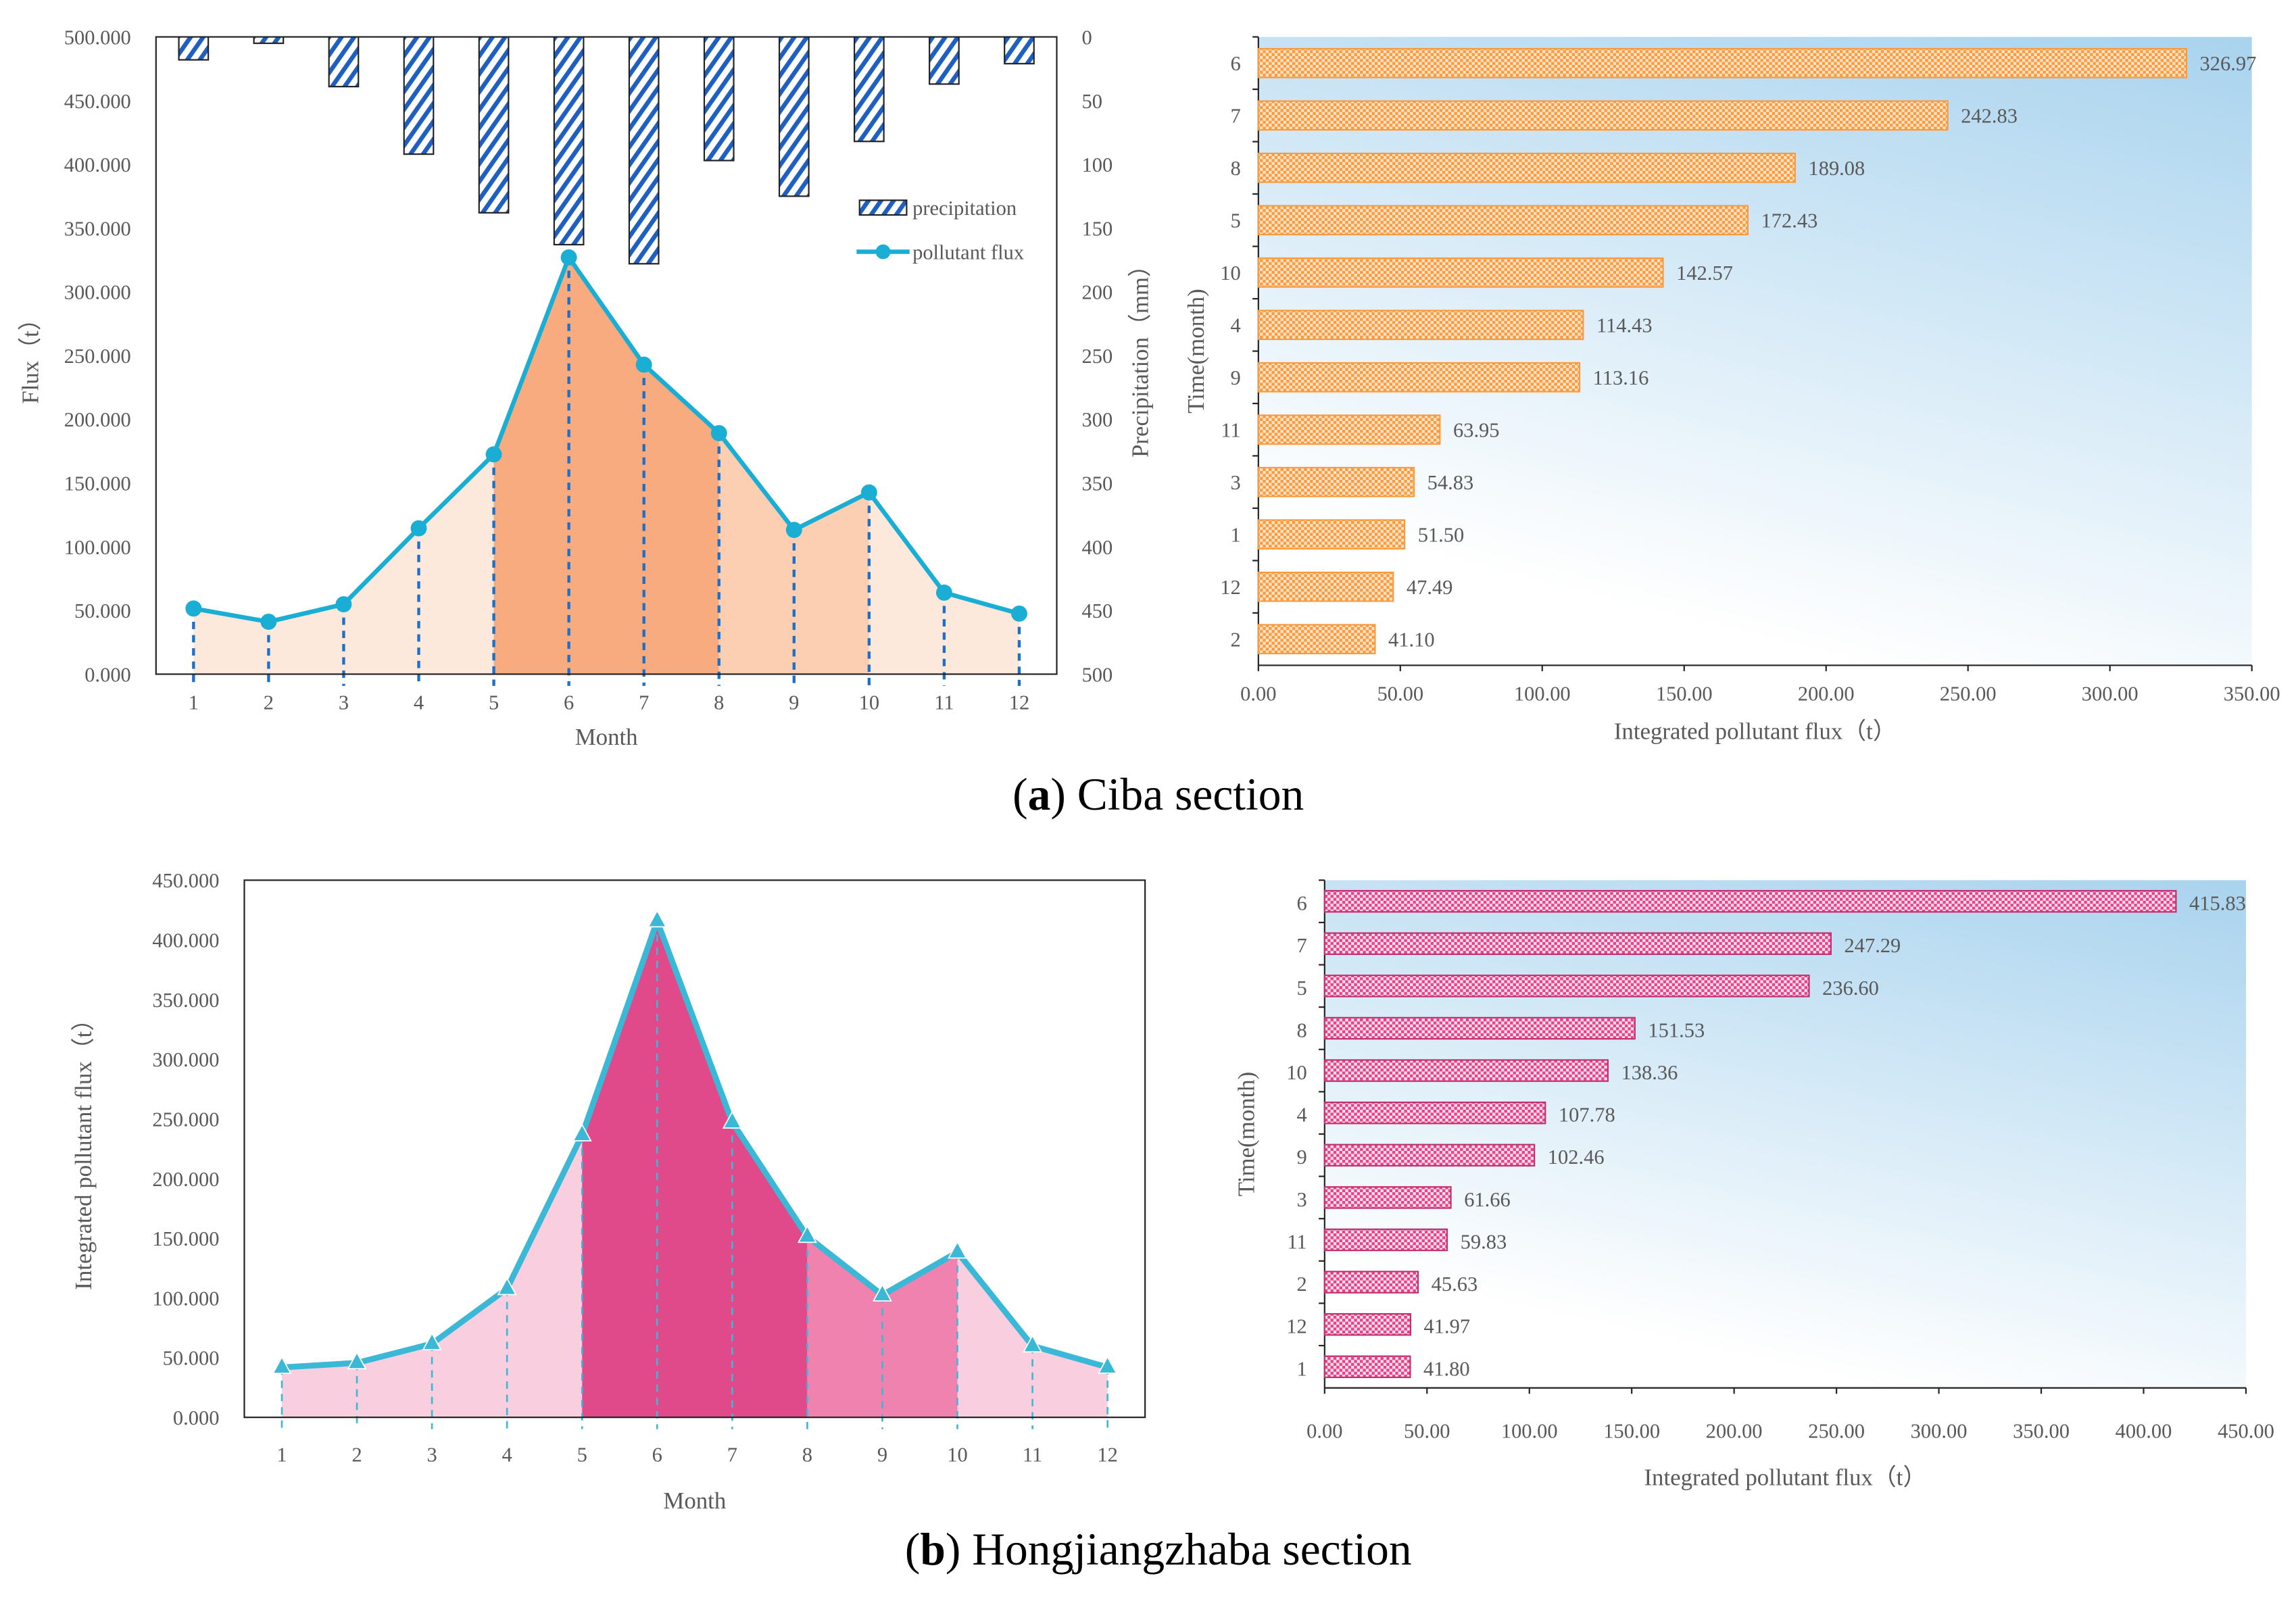  Describe the element at coordinates (606, 737) in the screenshot. I see `x-axis-label: Month` at that location.